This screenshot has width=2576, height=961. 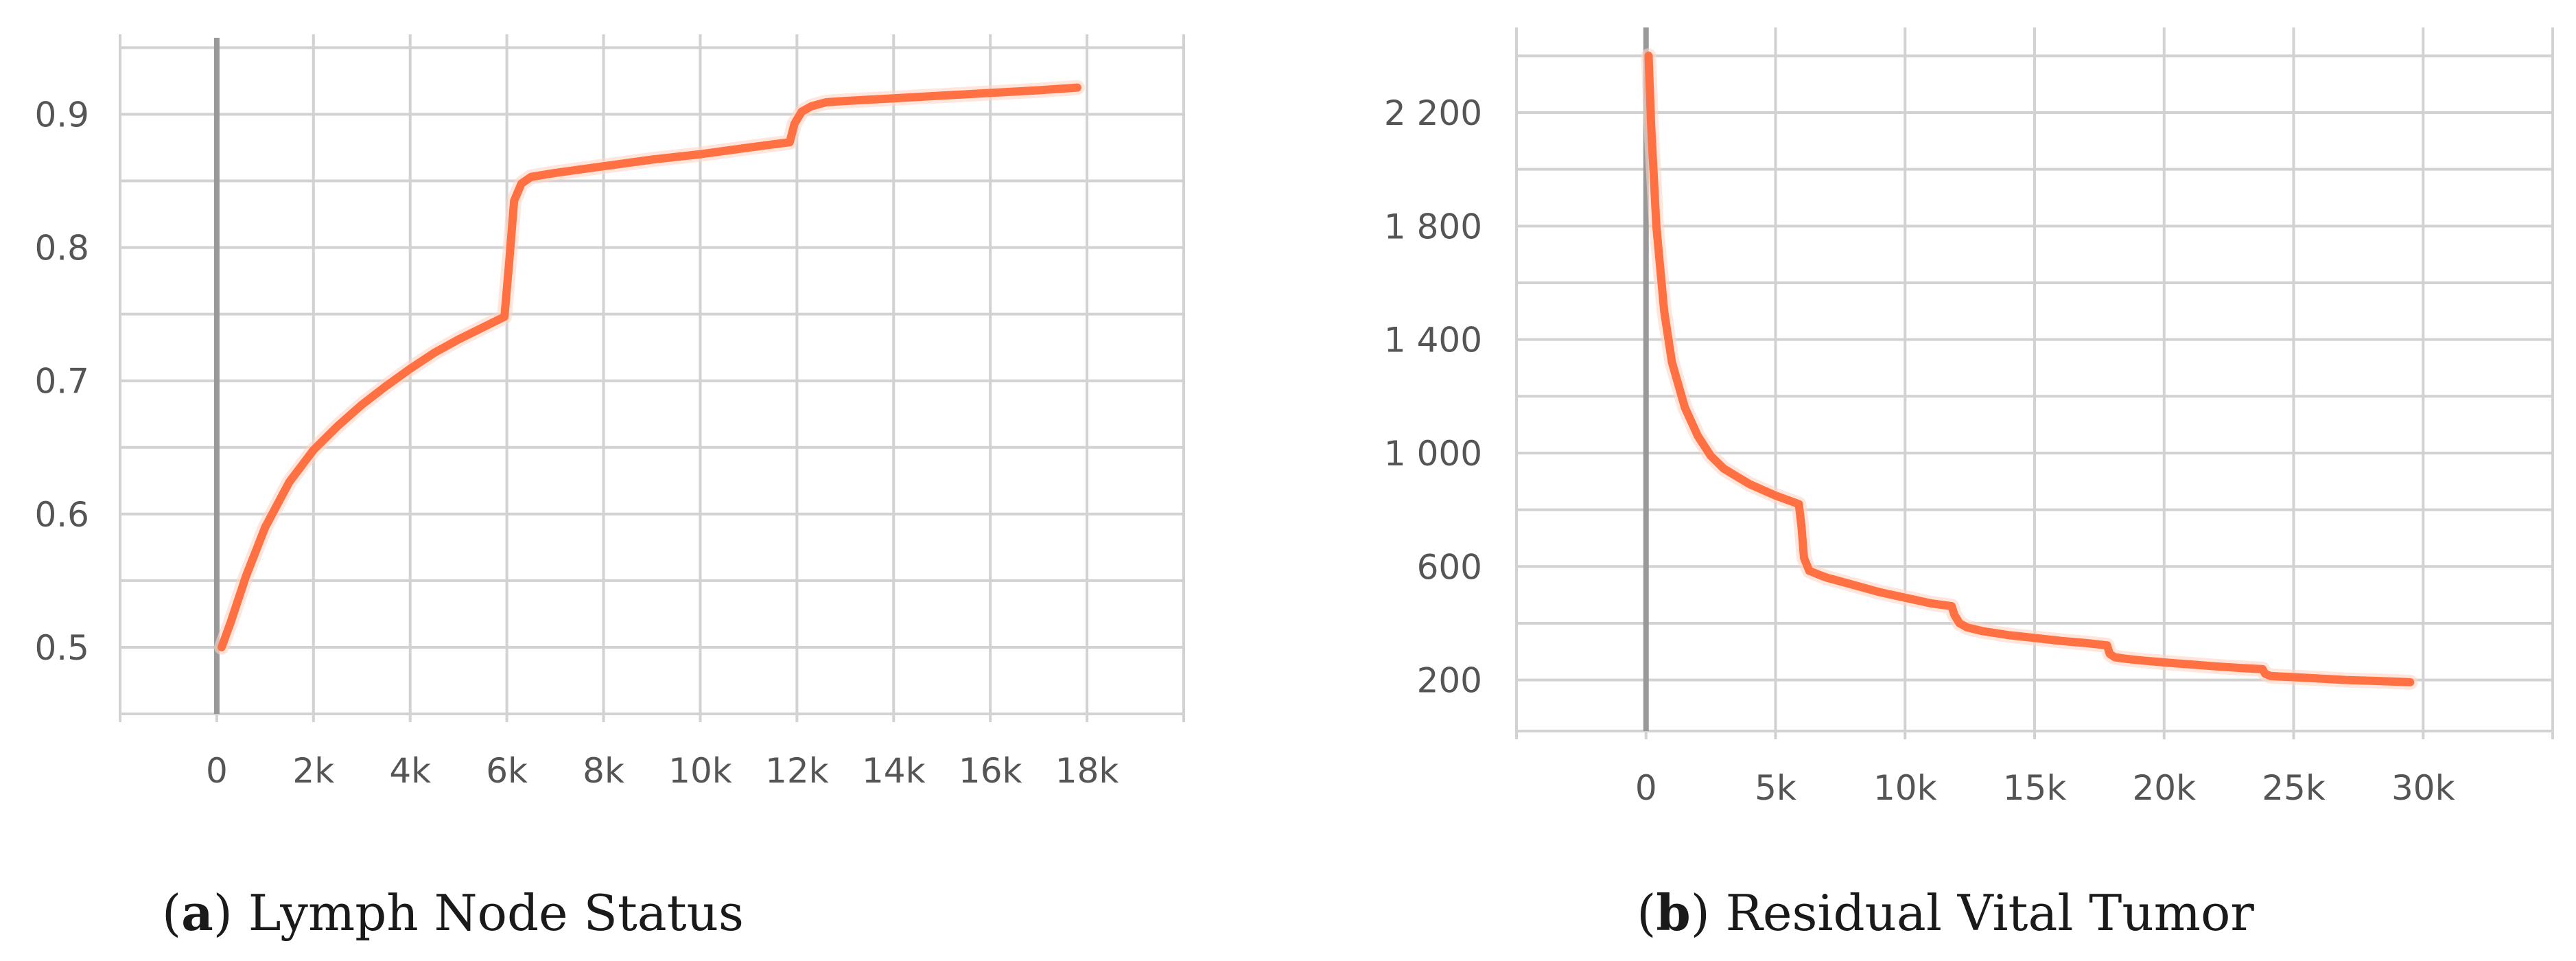 What do you see at coordinates (197, 912) in the screenshot?
I see `panel-a-caption-letter: a` at bounding box center [197, 912].